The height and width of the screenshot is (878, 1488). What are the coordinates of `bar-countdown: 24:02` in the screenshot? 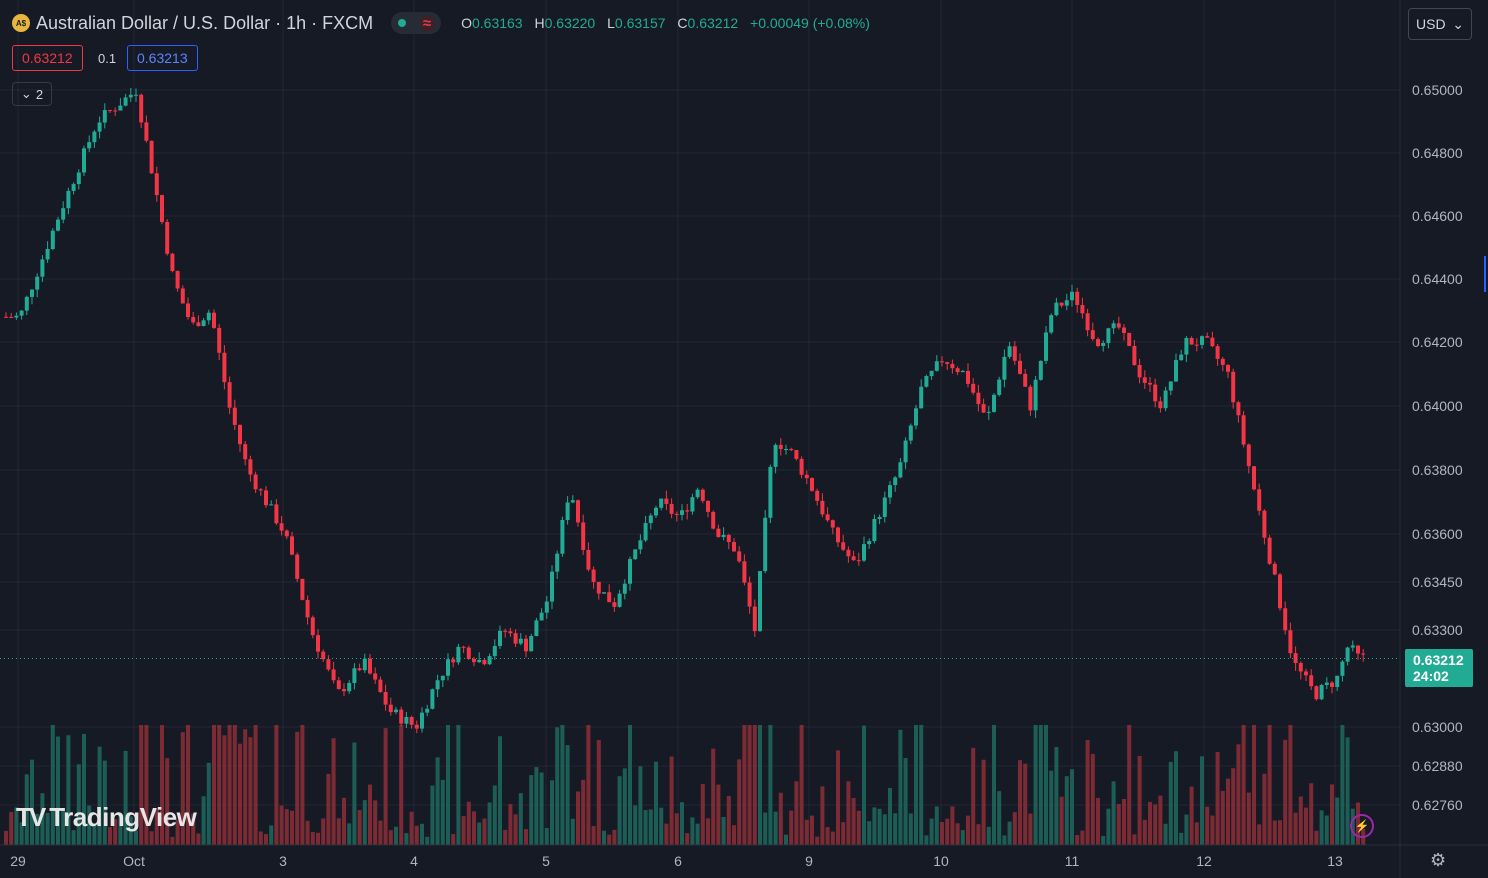 It's located at (1431, 676).